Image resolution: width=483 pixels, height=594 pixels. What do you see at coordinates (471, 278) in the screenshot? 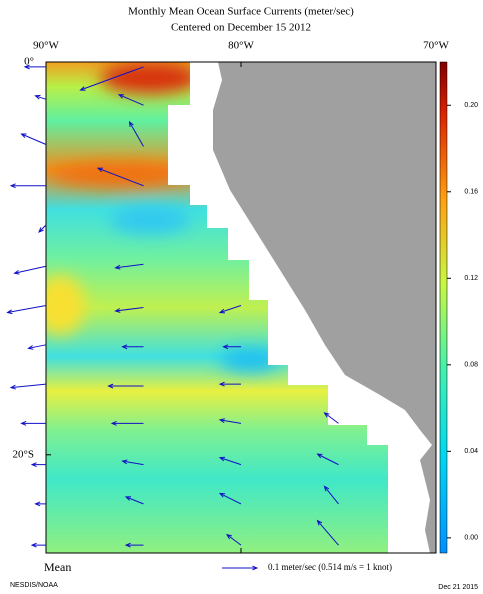
I see `colorbar-tick-label: 0.12` at bounding box center [471, 278].